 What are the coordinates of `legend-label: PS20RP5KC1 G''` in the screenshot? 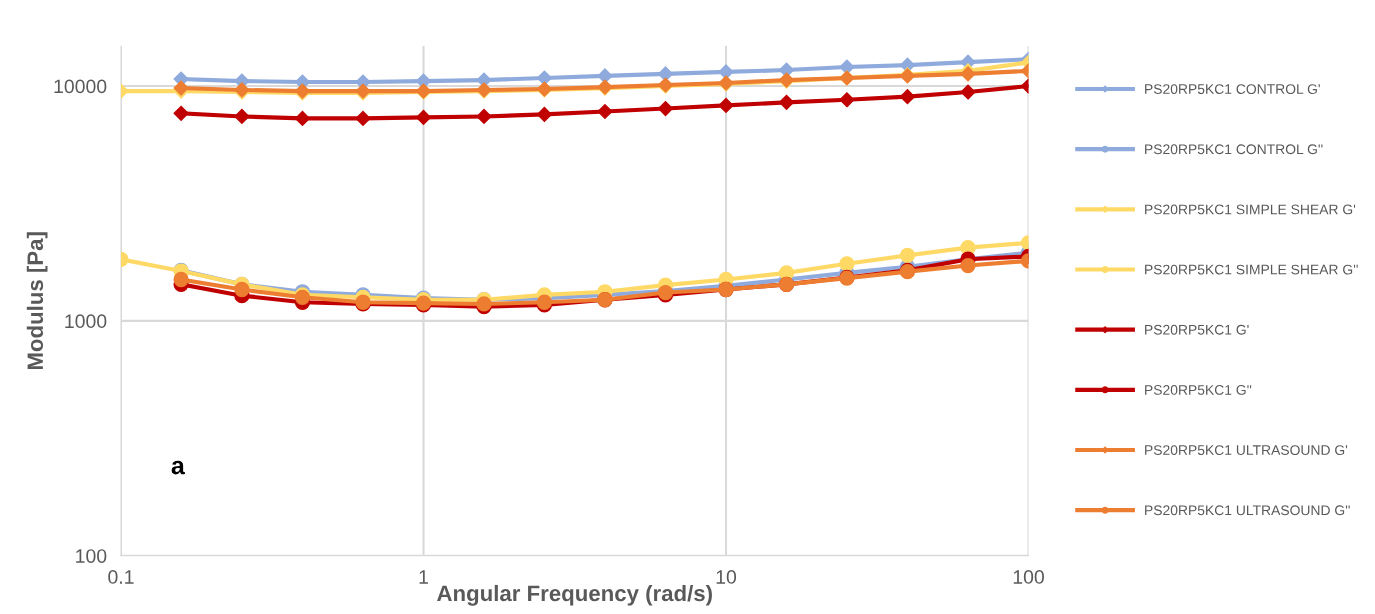 It's located at (1198, 390).